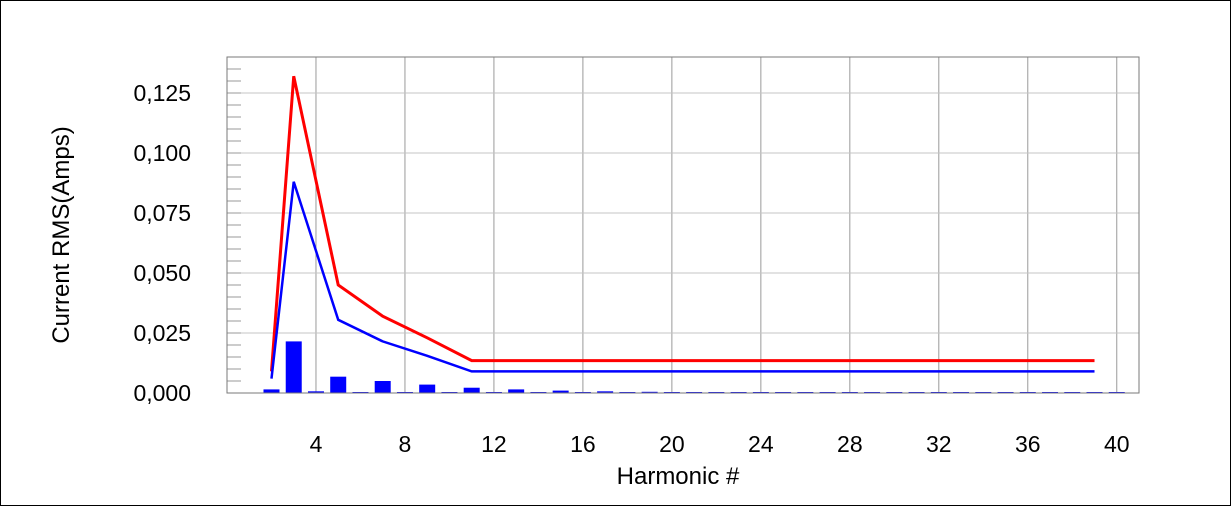 This screenshot has width=1231, height=510. I want to click on x-tick-label: 20, so click(672, 444).